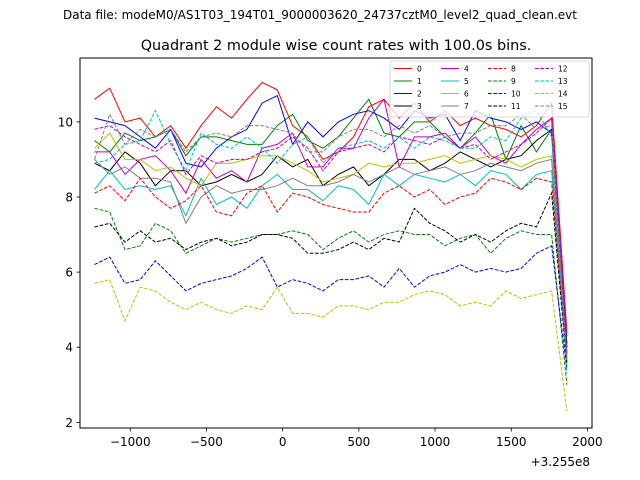  I want to click on x-tick-label: −500, so click(206, 442).